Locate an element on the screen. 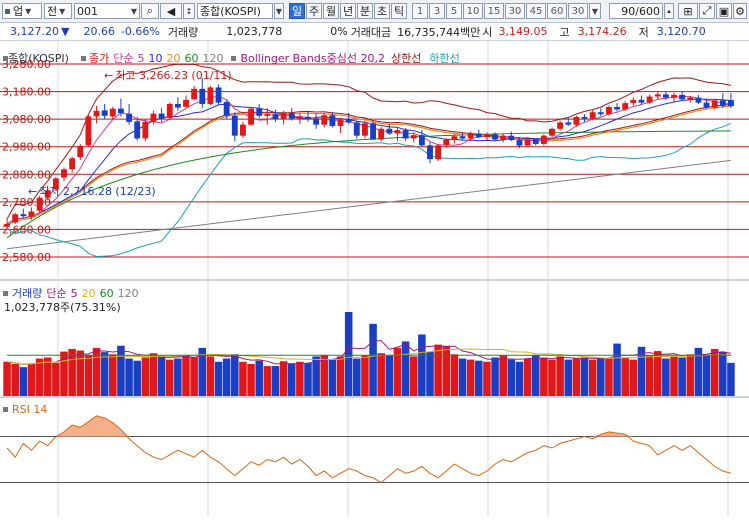 This screenshot has height=520, width=749. interval-button: 45 is located at coordinates (536, 11).